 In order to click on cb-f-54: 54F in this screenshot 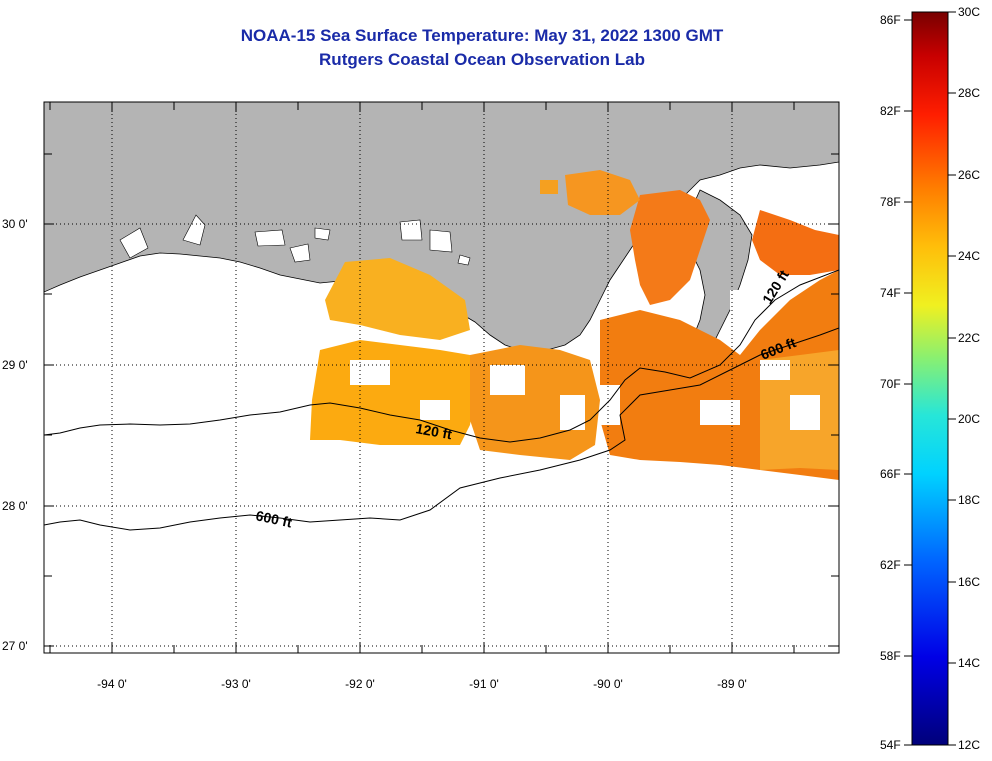, I will do `click(890, 745)`.